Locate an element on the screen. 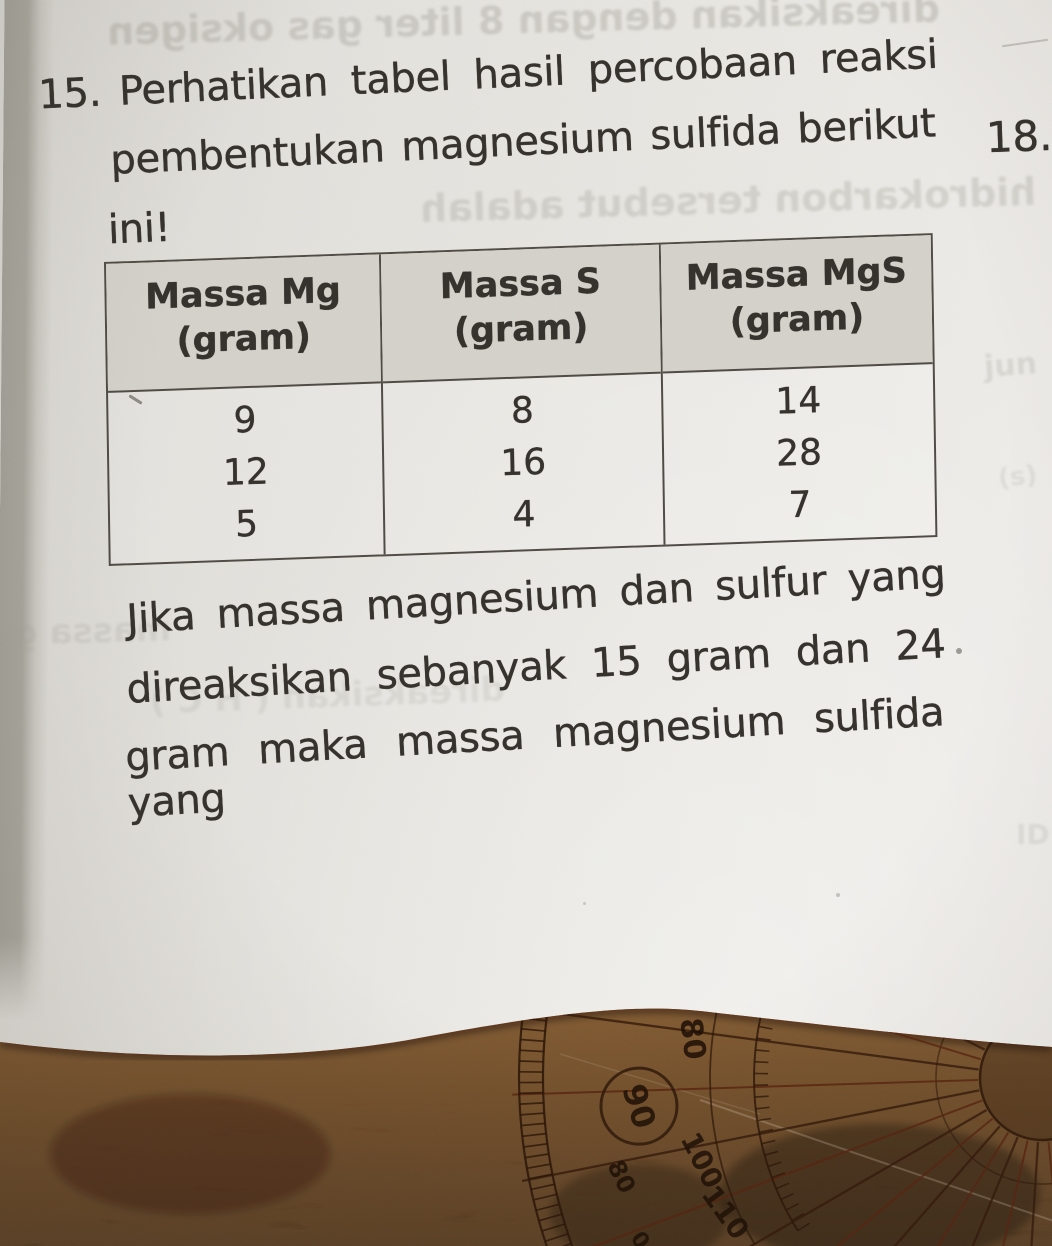  cell-value: 4 is located at coordinates (524, 515).